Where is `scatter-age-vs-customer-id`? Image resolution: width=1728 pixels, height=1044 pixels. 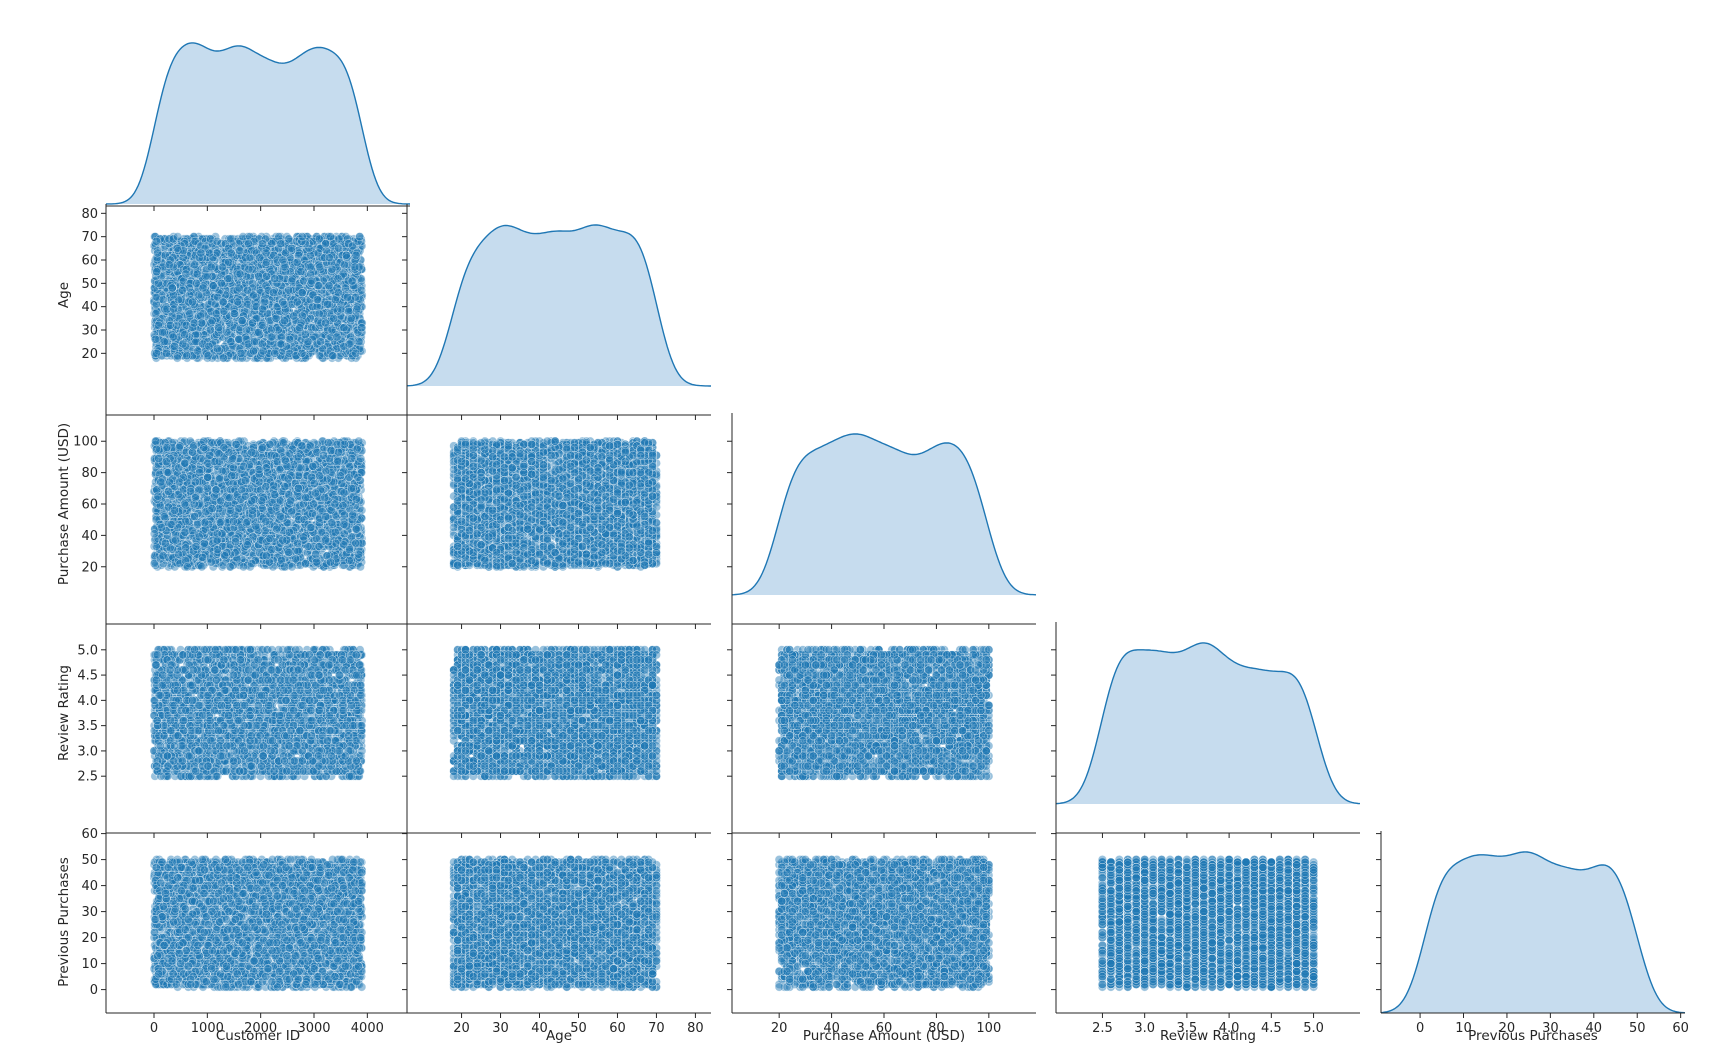 scatter-age-vs-customer-id is located at coordinates (258, 298).